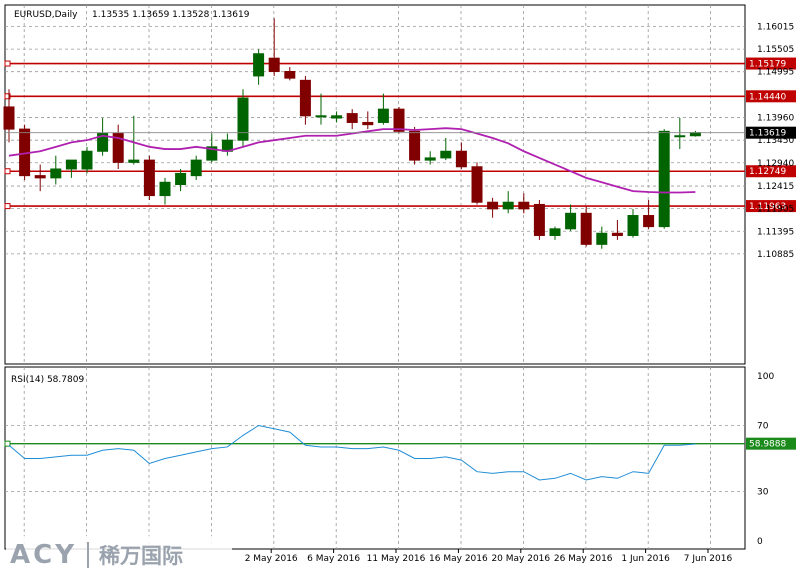 The width and height of the screenshot is (801, 577). Describe the element at coordinates (775, 141) in the screenshot. I see `y-tick-label: 1.13450` at that location.